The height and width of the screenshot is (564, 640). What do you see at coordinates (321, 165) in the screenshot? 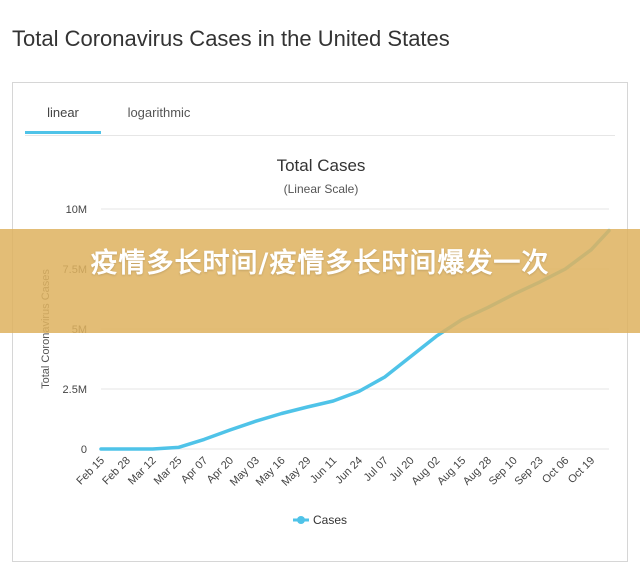
I see `chart-title: Total Cases` at bounding box center [321, 165].